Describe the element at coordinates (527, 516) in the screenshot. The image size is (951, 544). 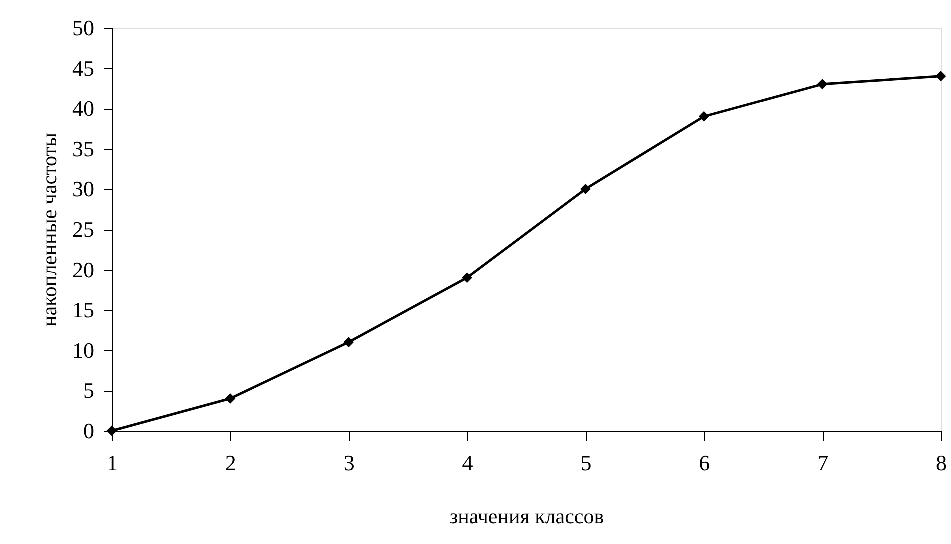
I see `x-axis-title: значения классов` at that location.